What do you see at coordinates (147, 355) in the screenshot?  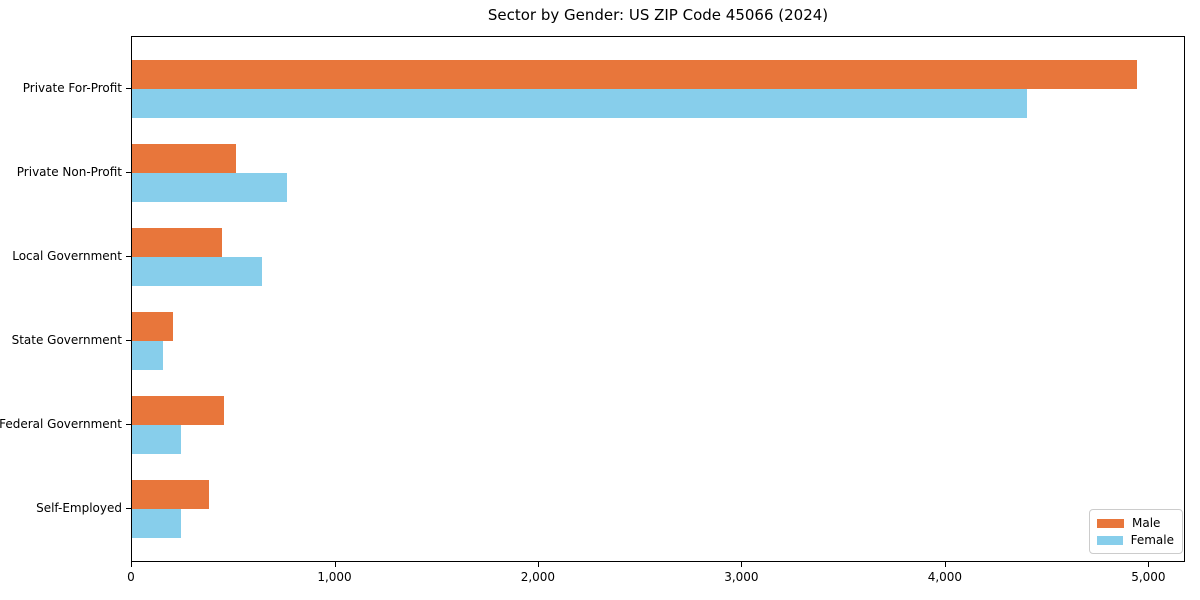 I see `bar-female-state-government` at bounding box center [147, 355].